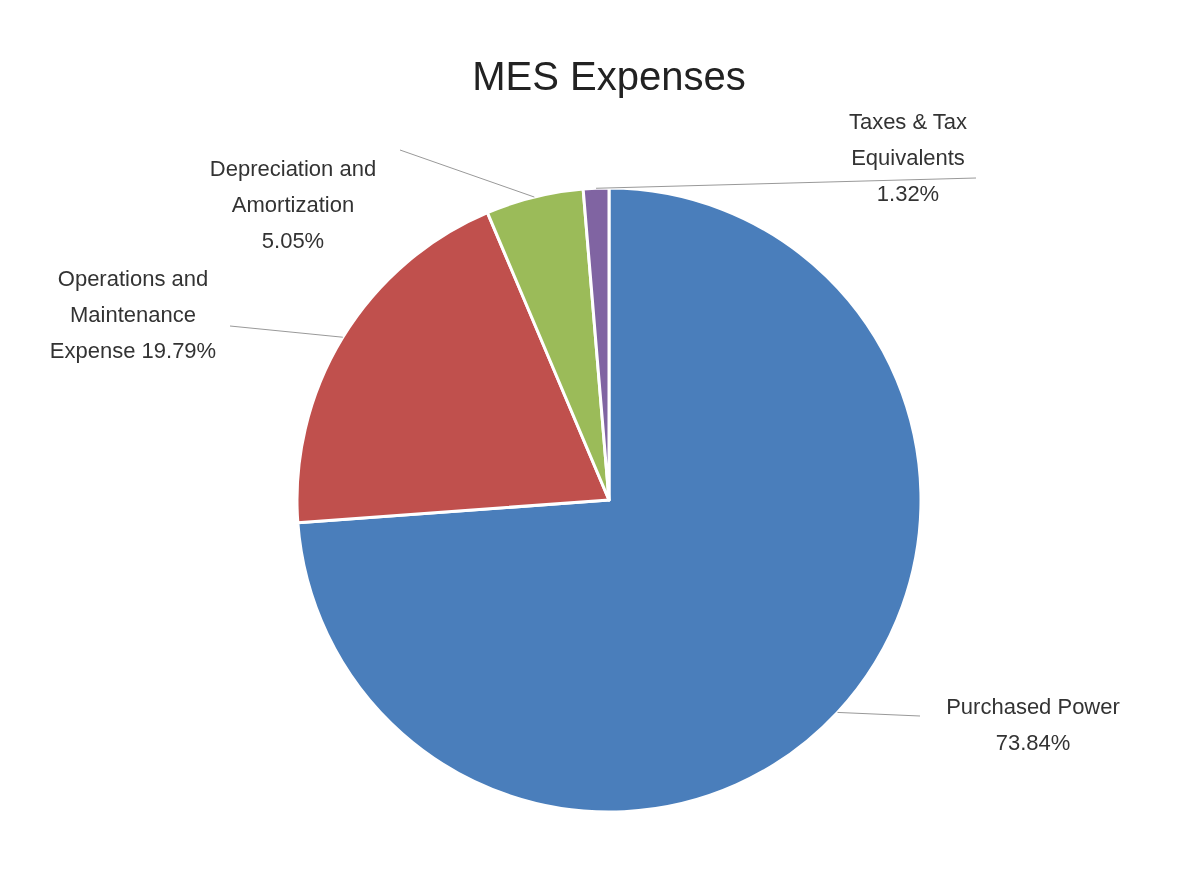  What do you see at coordinates (293, 186) in the screenshot?
I see `slice-label: Depreciation and Amortization` at bounding box center [293, 186].